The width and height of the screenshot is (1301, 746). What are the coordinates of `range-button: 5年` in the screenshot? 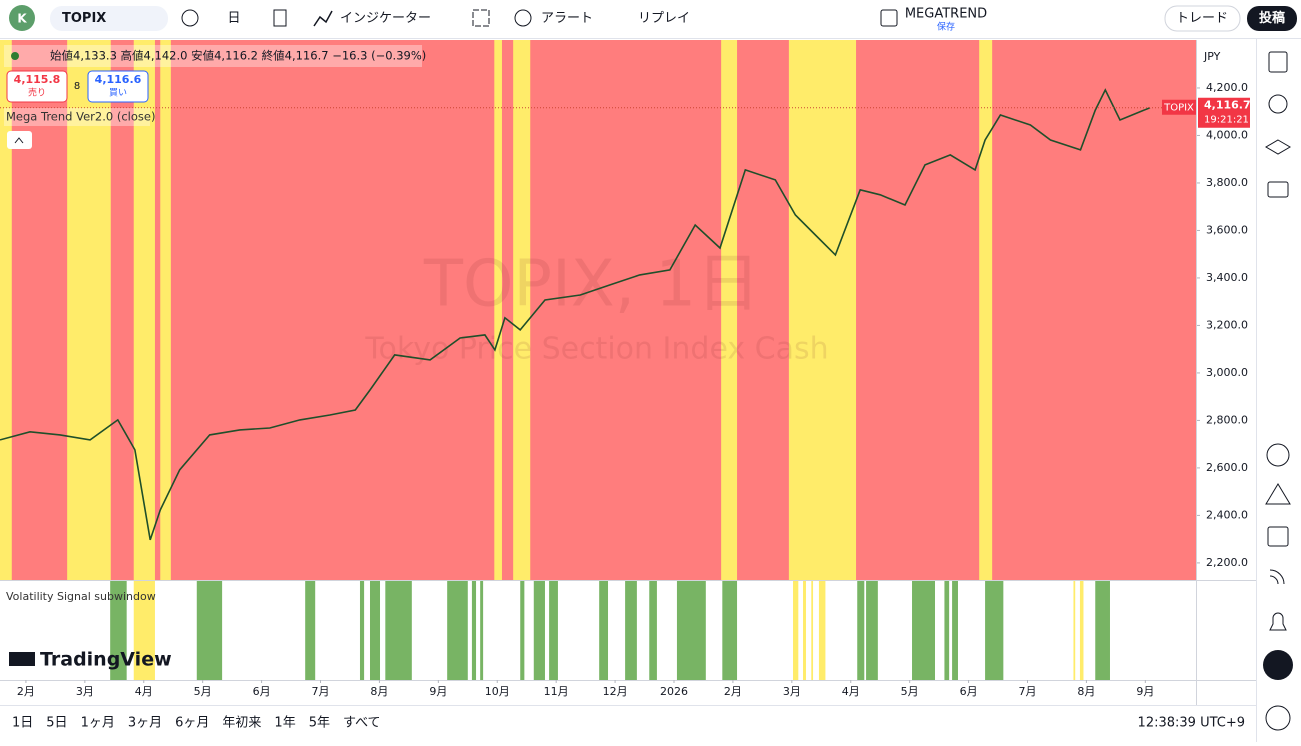 It's located at (319, 723).